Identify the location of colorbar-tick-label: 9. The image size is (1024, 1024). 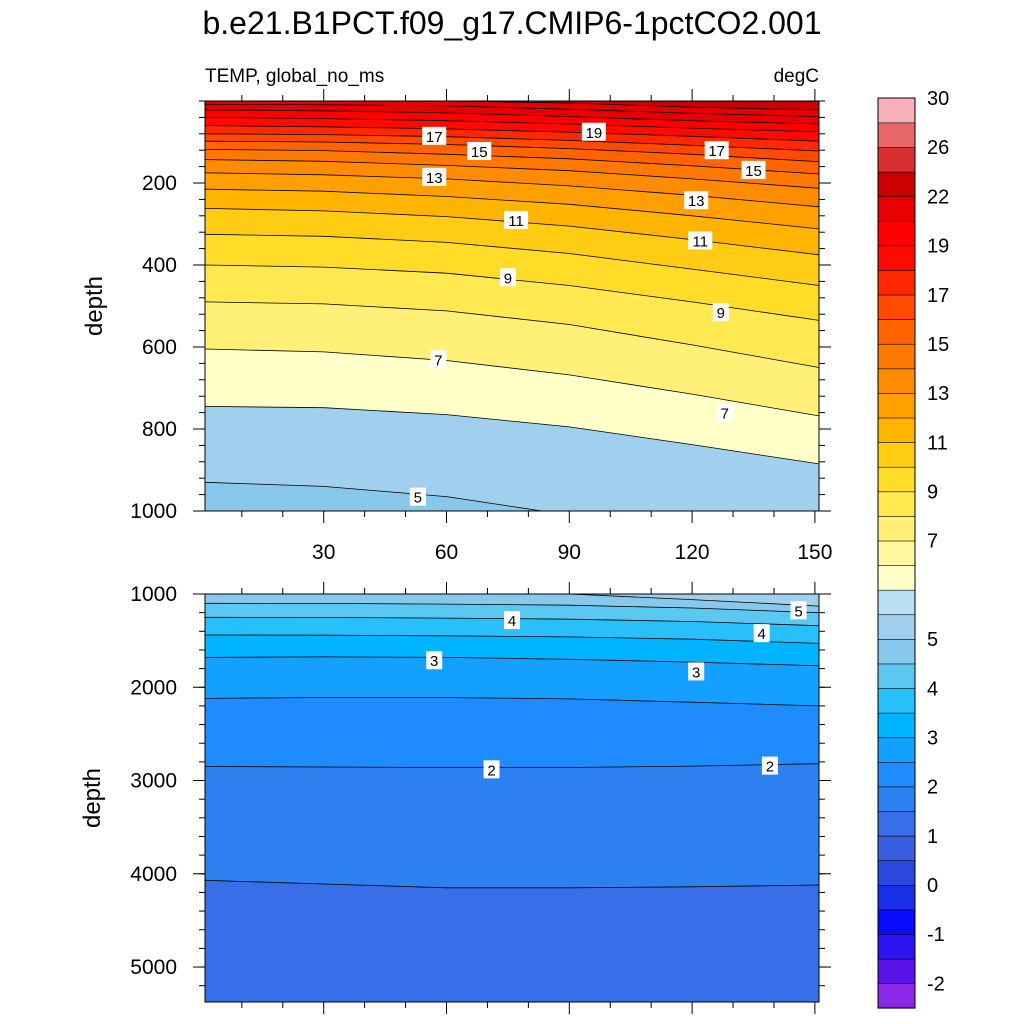
(932, 493).